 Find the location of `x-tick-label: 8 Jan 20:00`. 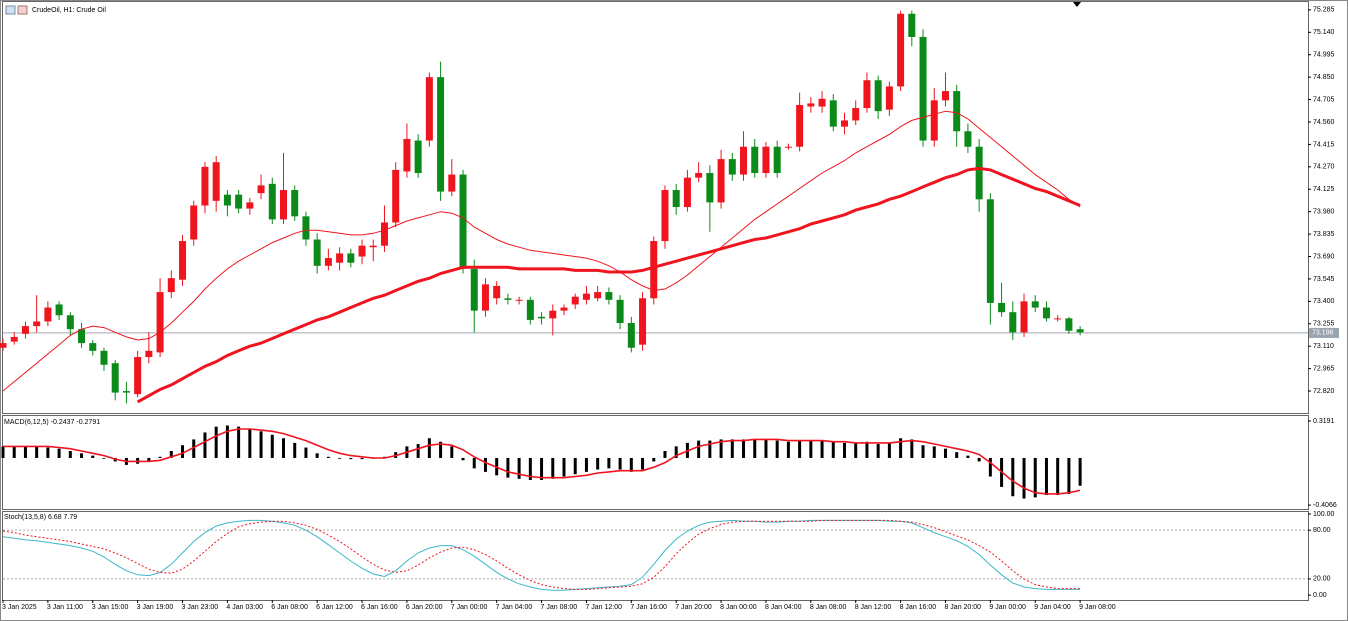

x-tick-label: 8 Jan 20:00 is located at coordinates (962, 607).